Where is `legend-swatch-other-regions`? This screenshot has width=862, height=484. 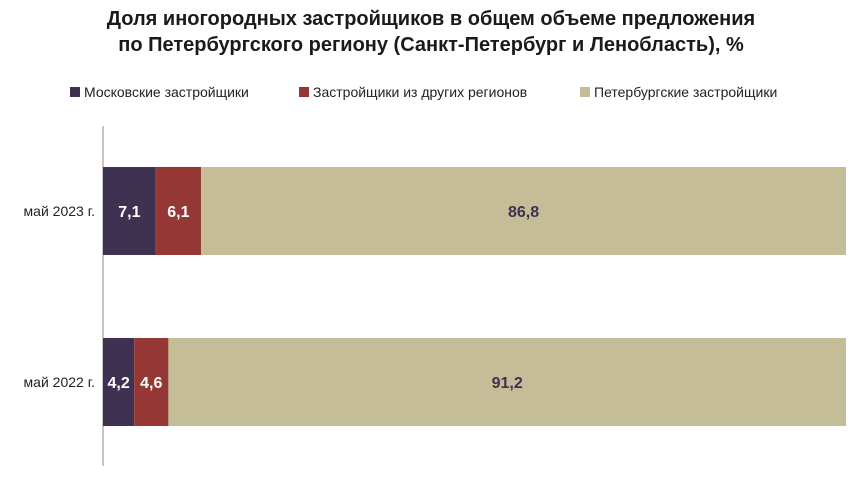 legend-swatch-other-regions is located at coordinates (304, 92).